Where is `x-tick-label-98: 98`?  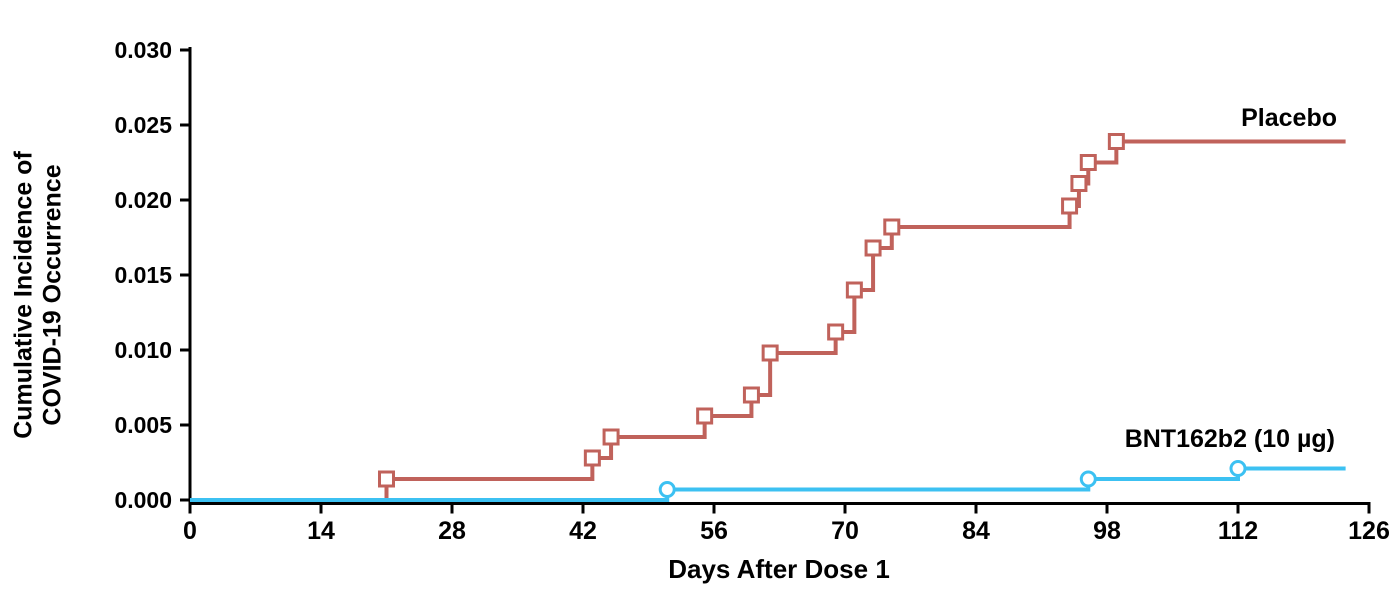 x-tick-label-98: 98 is located at coordinates (1107, 531).